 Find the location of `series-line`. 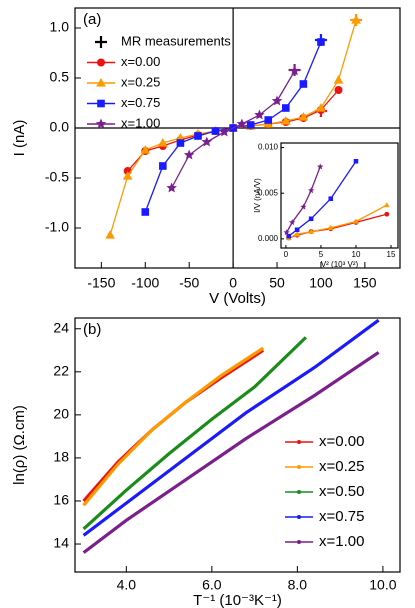

series-line is located at coordinates (173, 426).